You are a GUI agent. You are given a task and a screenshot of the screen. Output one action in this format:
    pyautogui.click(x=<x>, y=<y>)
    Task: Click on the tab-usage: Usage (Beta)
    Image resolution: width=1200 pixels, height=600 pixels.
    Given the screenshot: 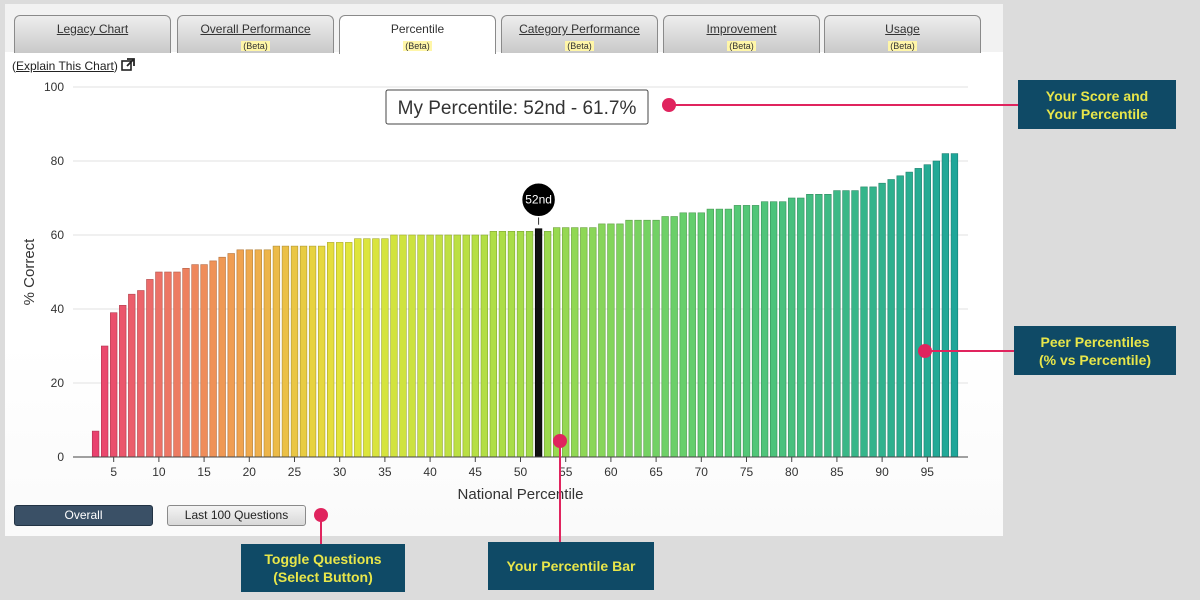 What is the action you would take?
    pyautogui.click(x=902, y=34)
    